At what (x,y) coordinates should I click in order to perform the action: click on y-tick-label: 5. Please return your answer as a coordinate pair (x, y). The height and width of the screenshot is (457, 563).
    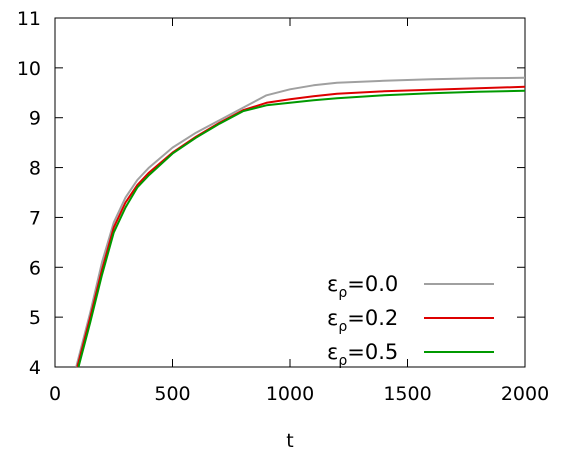
    Looking at the image, I should click on (35, 318).